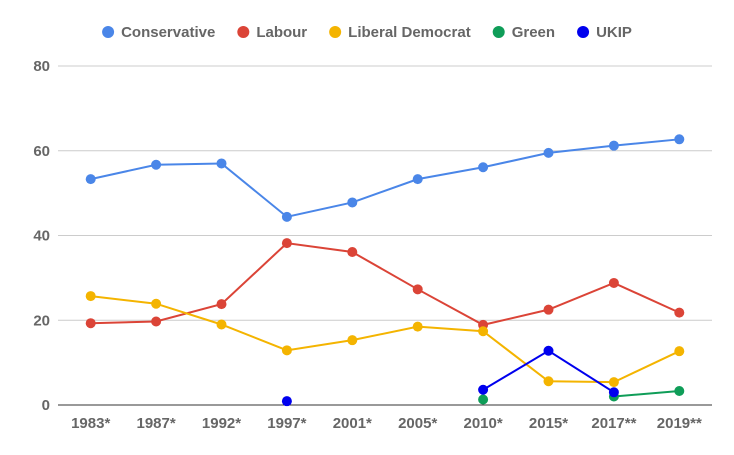 The height and width of the screenshot is (455, 734). I want to click on x-tick-label: 1987*, so click(155, 423).